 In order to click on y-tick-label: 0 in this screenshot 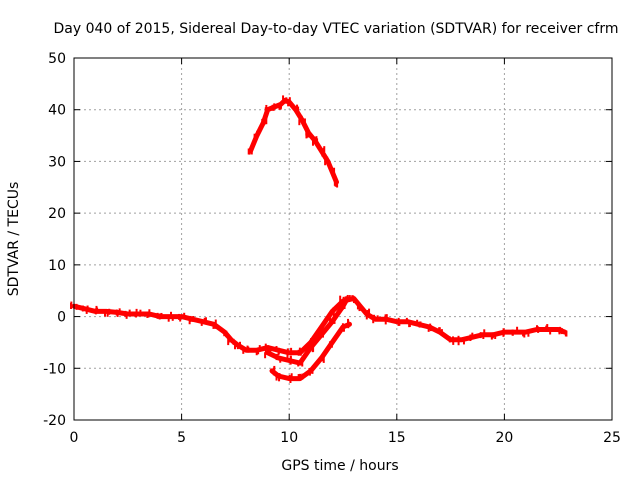, I will do `click(61, 318)`.